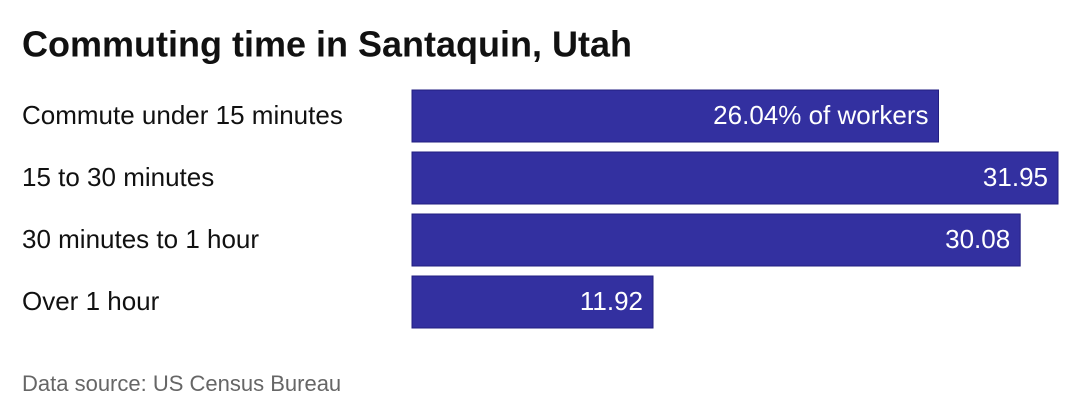  I want to click on category-label: Commute under 15 minutes, so click(182, 115).